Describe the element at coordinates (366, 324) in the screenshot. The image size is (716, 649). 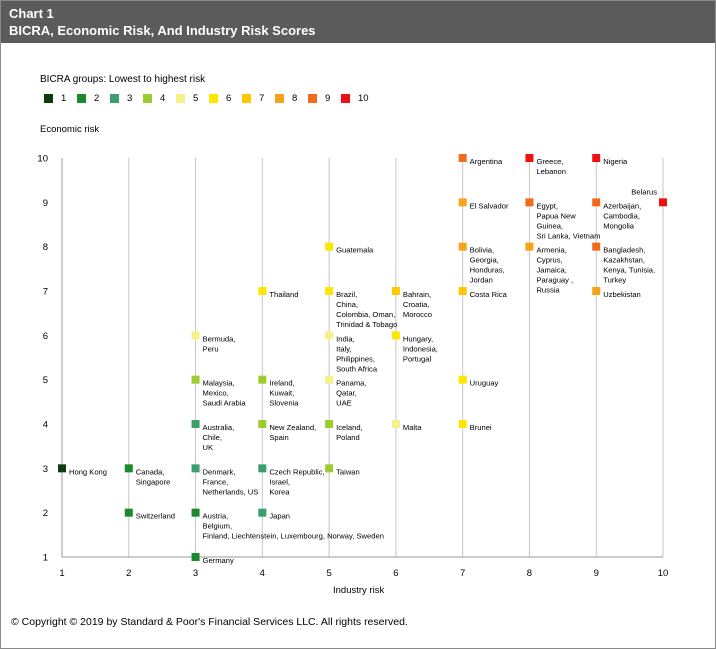
I see `point-label-line: Trinidad & Tobago` at that location.